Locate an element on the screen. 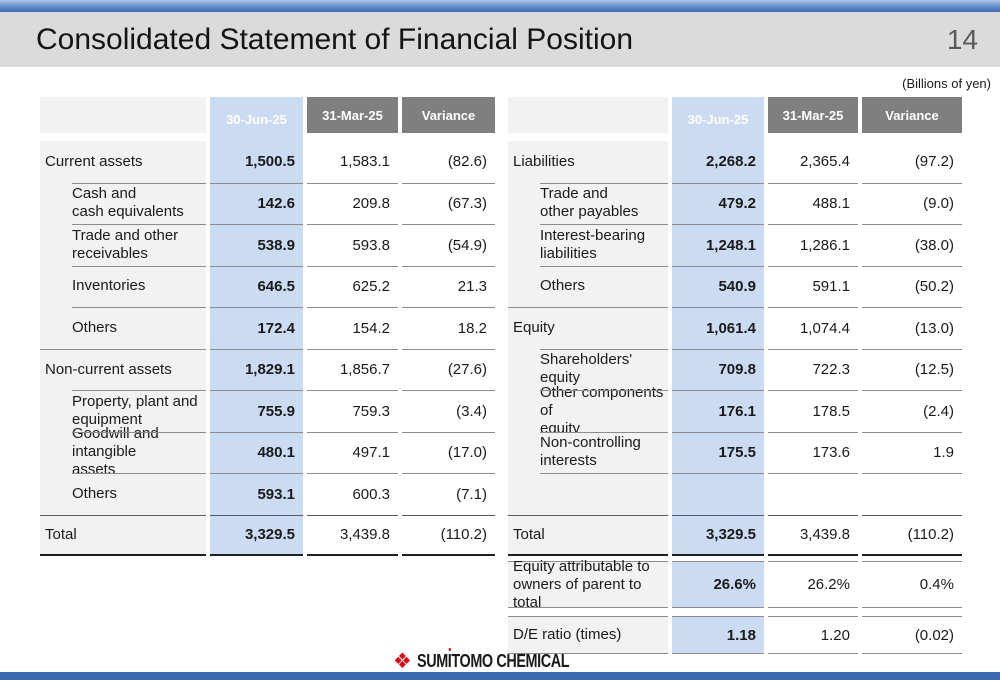 The height and width of the screenshot is (685, 1000). row-label: Inventories is located at coordinates (109, 286).